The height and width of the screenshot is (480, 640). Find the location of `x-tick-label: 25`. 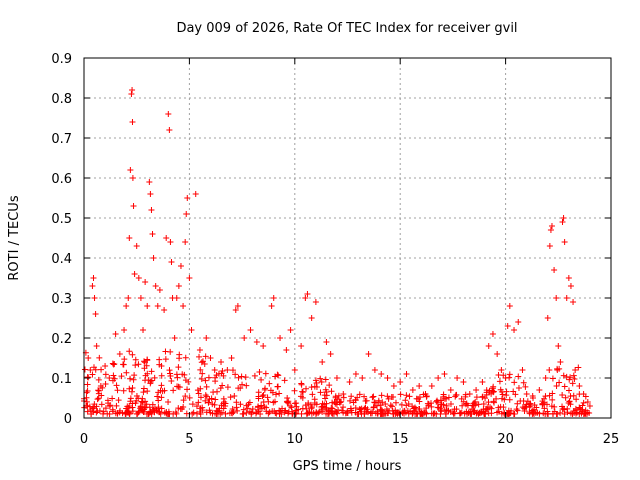

x-tick-label: 25 is located at coordinates (611, 439).